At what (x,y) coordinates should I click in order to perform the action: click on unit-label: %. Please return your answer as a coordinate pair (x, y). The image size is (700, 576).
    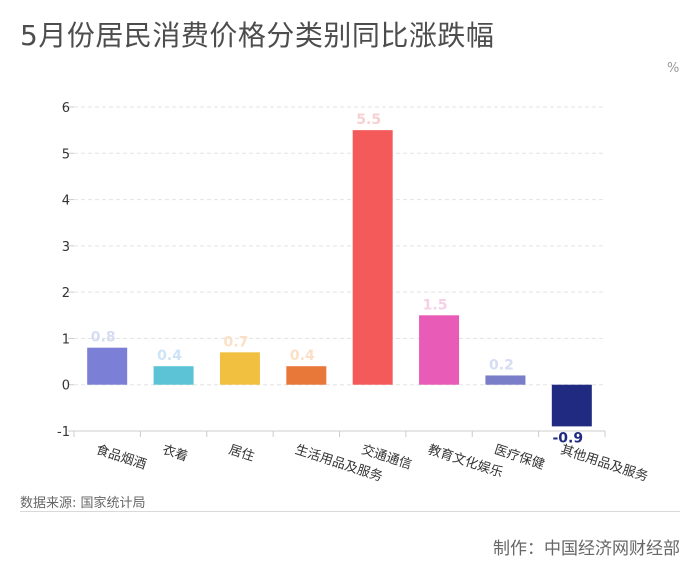
    Looking at the image, I should click on (673, 68).